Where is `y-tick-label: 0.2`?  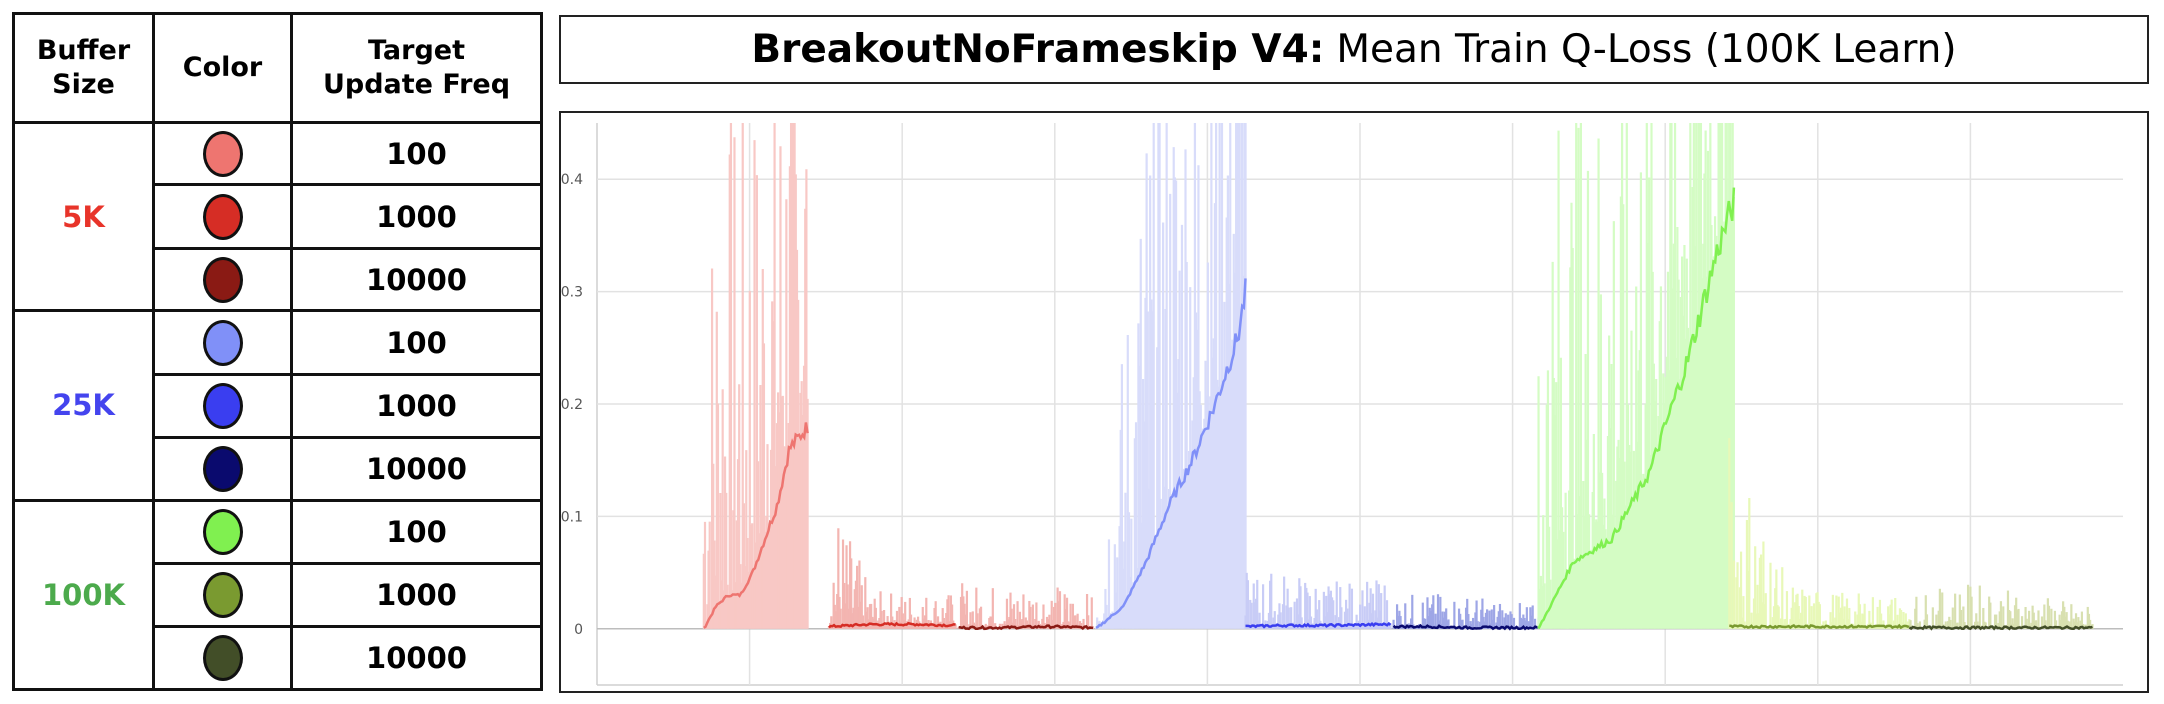 y-tick-label: 0.2 is located at coordinates (572, 405).